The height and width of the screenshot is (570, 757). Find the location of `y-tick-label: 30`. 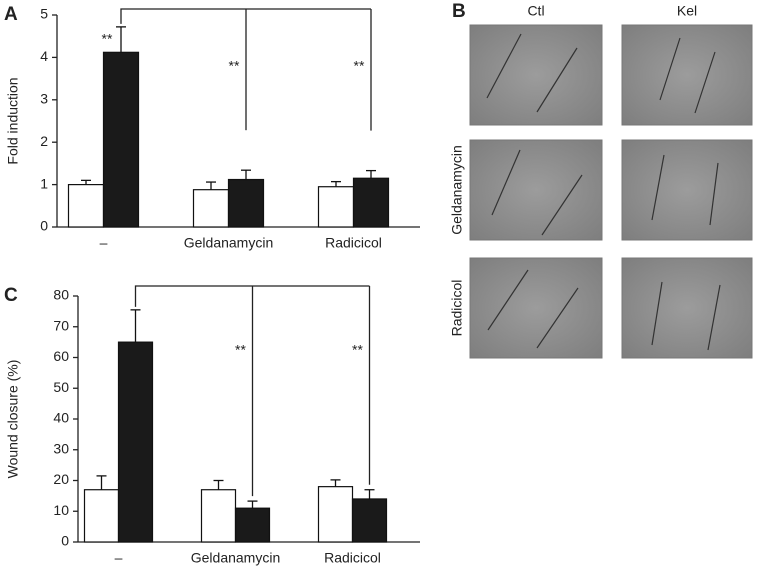

y-tick-label: 30 is located at coordinates (61, 448).